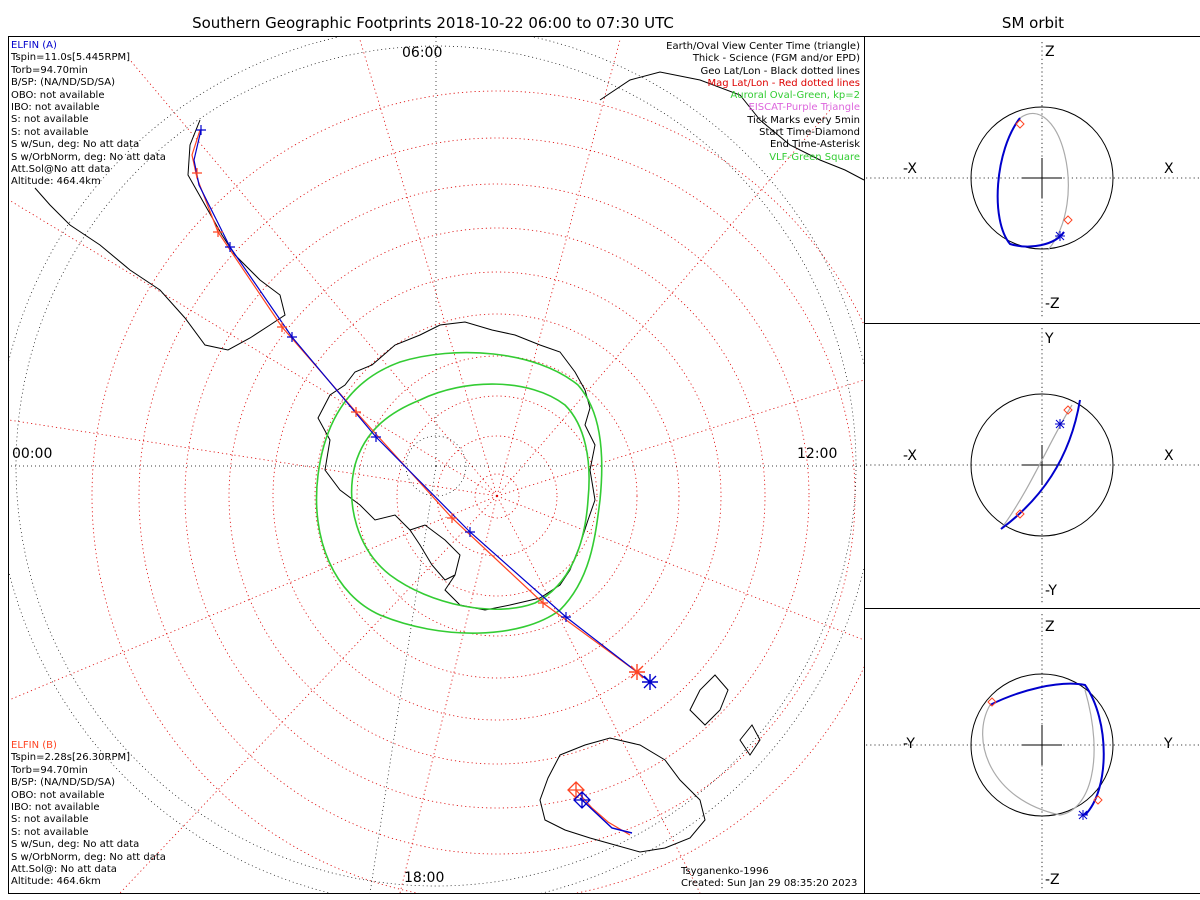 The width and height of the screenshot is (1200, 900). What do you see at coordinates (795, 96) in the screenshot?
I see `legend-entry: Auroral Oval-Green, kp=2` at bounding box center [795, 96].